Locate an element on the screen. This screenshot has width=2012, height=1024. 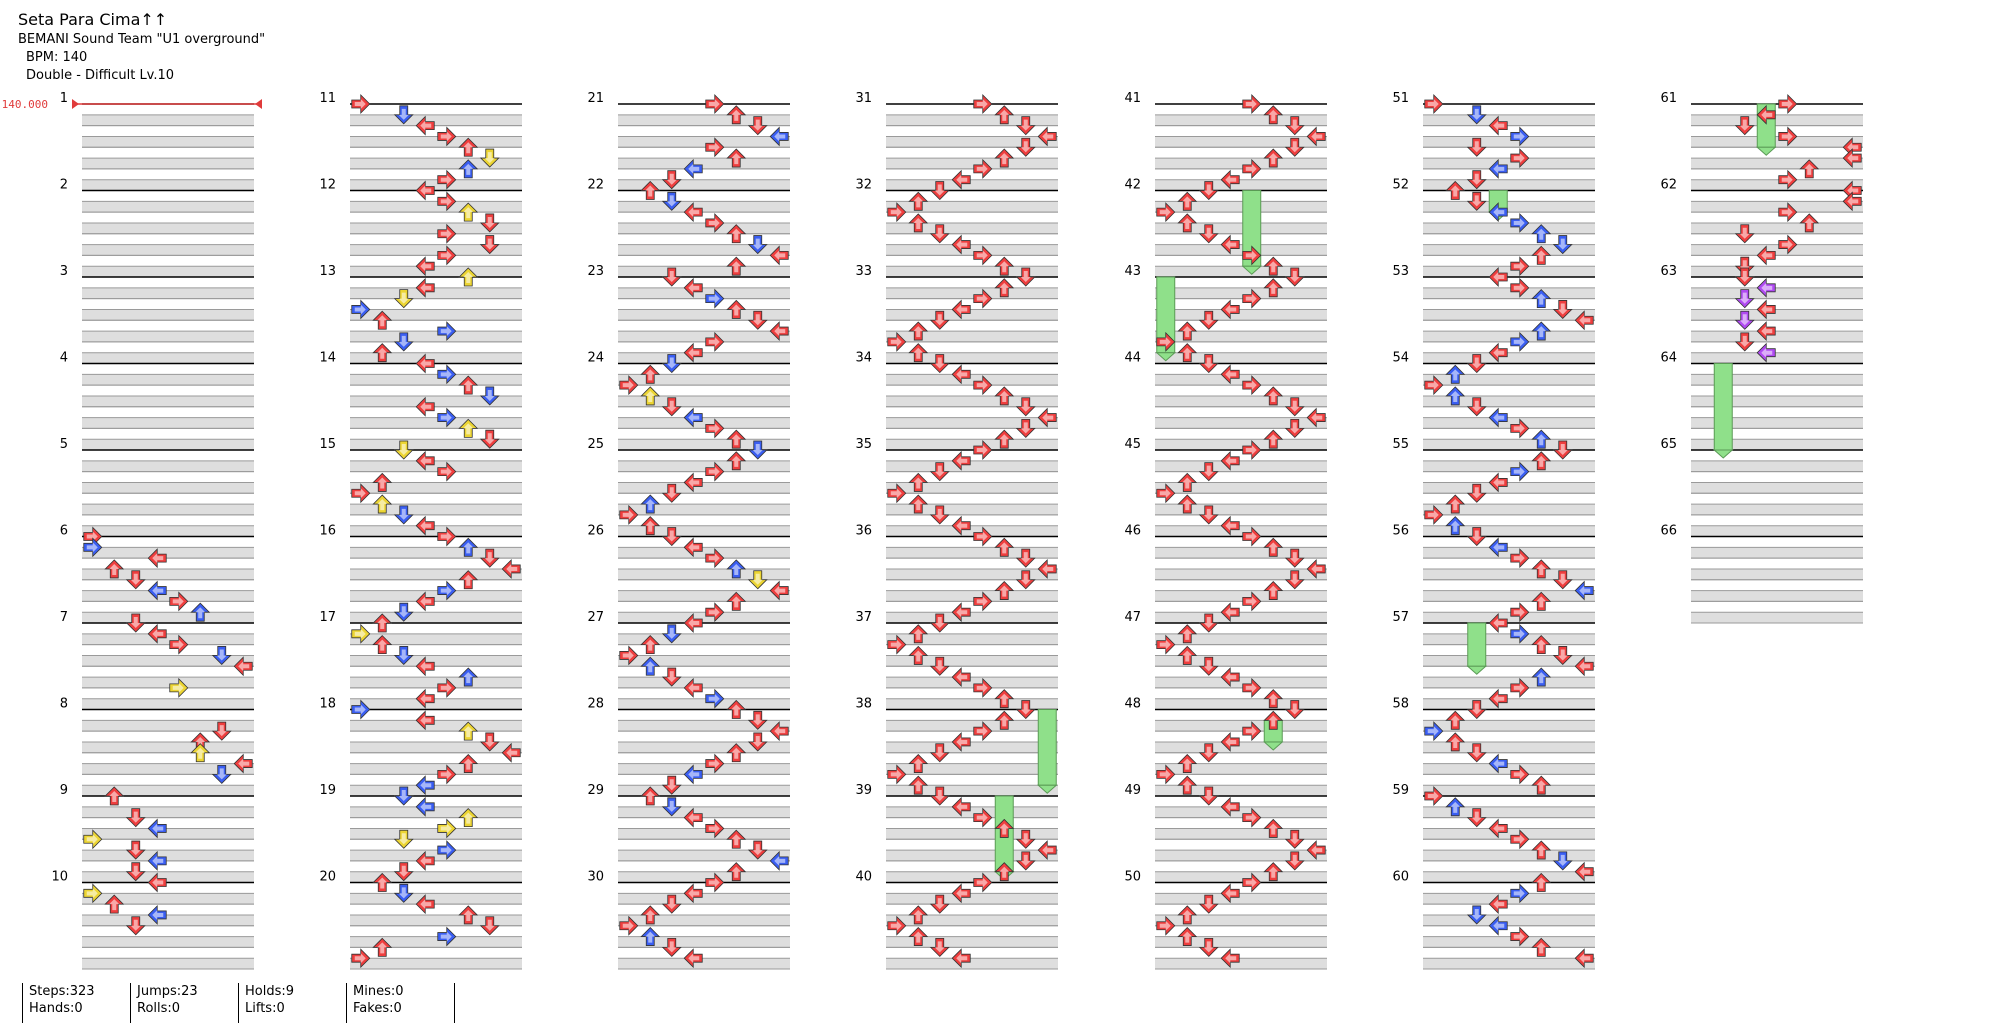
measure-number: 51 is located at coordinates (1400, 98).